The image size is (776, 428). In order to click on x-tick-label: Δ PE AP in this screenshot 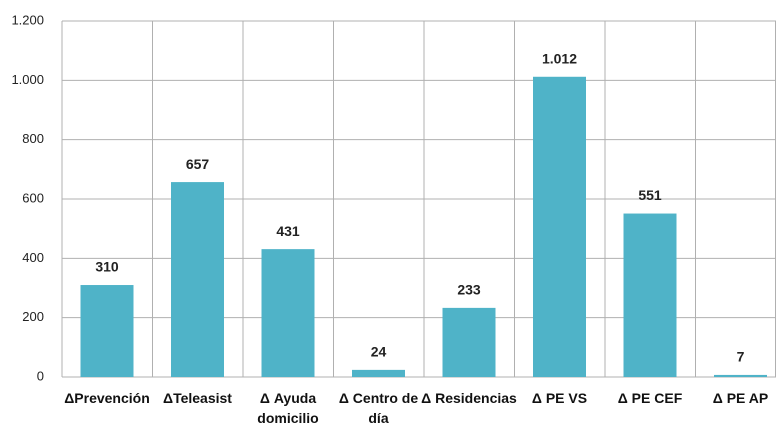, I will do `click(740, 398)`.